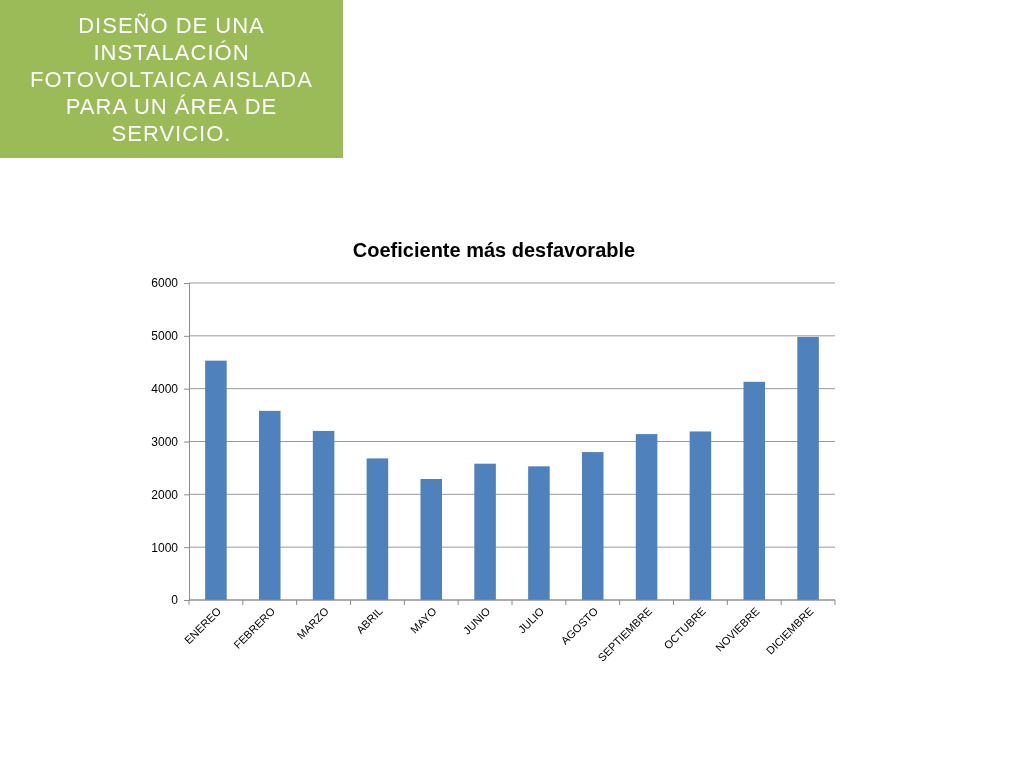 The image size is (1024, 768). I want to click on y-tick-label: 3000, so click(165, 441).